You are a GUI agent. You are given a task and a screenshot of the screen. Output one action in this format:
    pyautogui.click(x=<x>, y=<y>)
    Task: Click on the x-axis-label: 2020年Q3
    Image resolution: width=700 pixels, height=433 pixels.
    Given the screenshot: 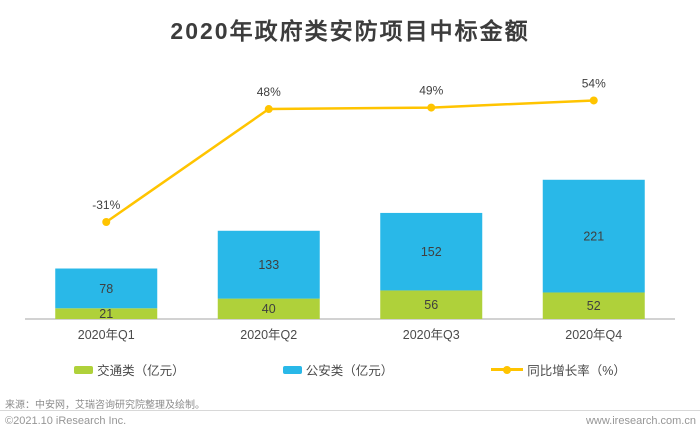 What is the action you would take?
    pyautogui.click(x=431, y=335)
    